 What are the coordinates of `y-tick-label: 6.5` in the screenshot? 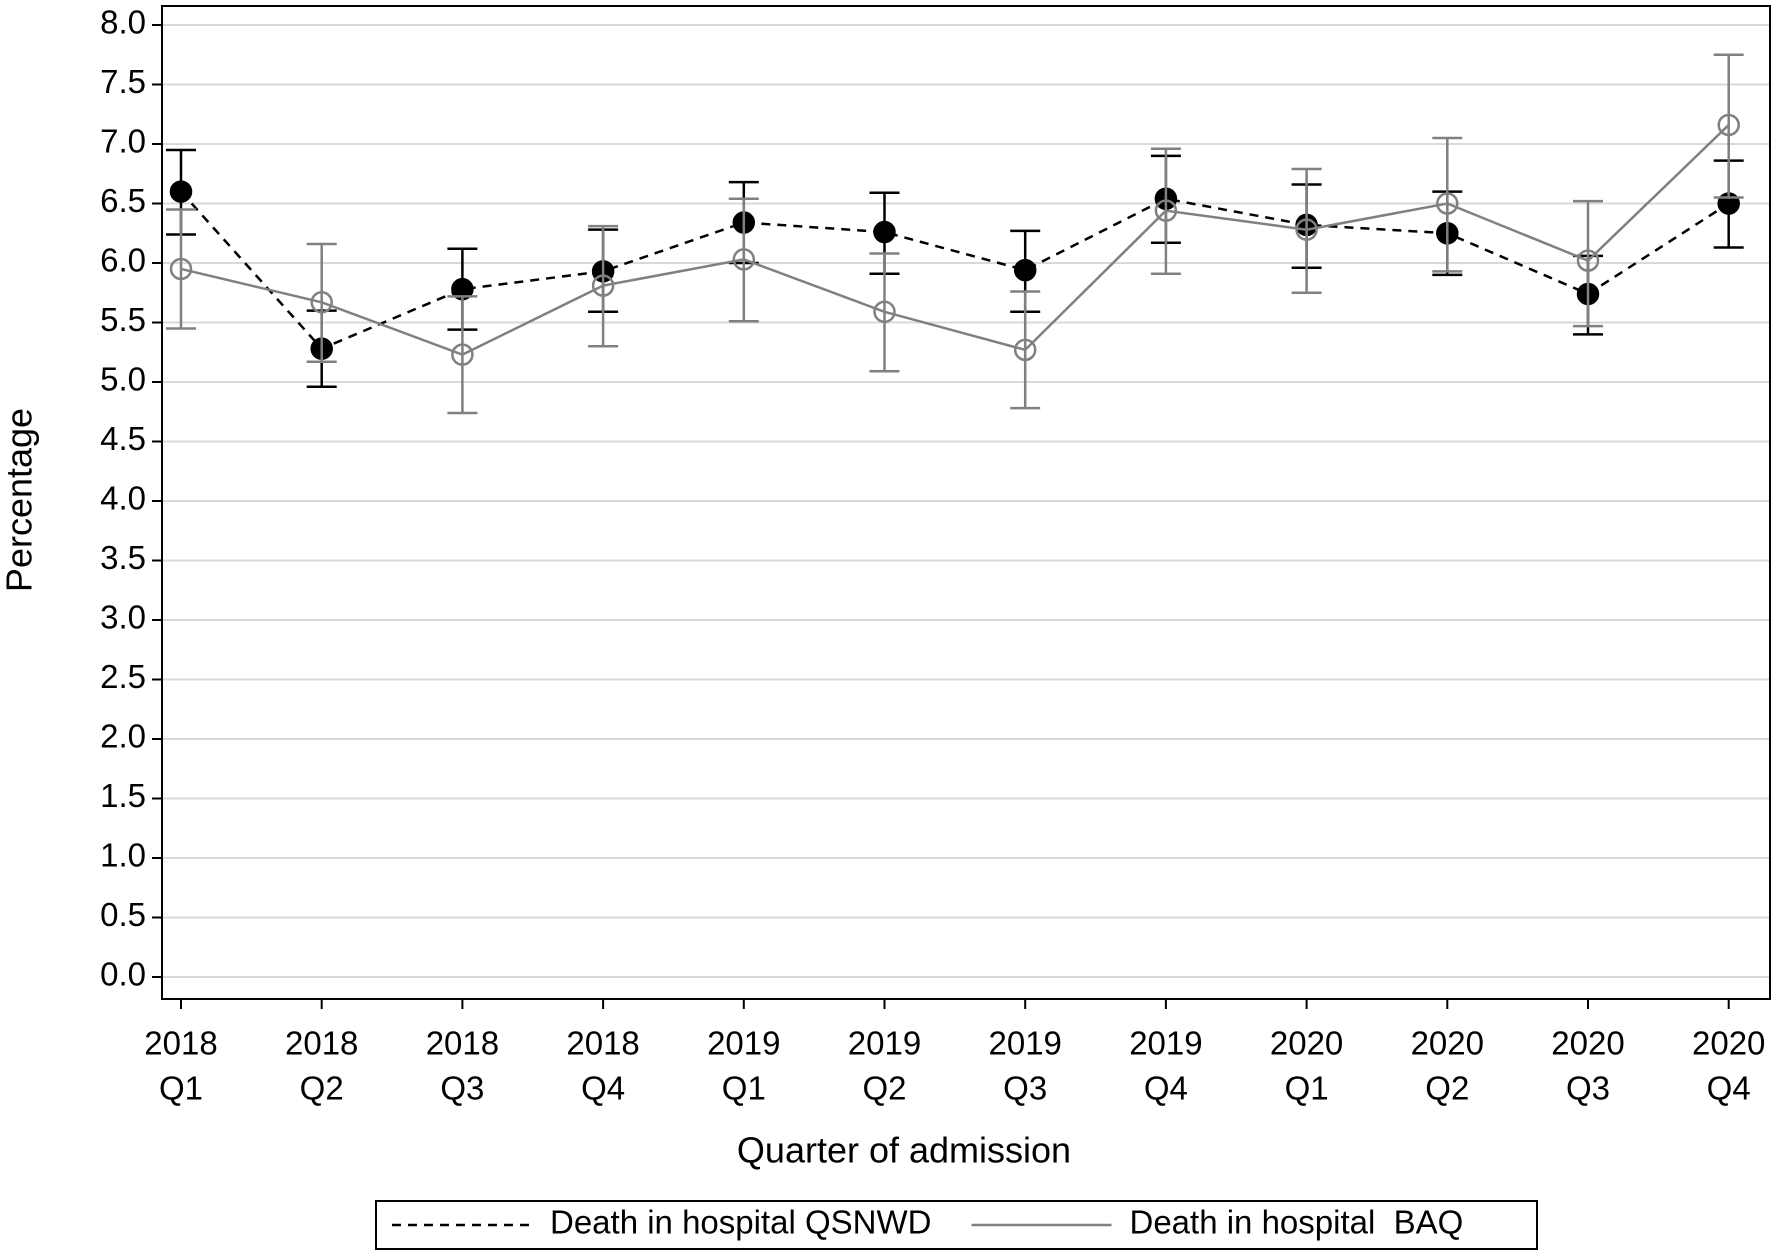 It's located at (123, 200).